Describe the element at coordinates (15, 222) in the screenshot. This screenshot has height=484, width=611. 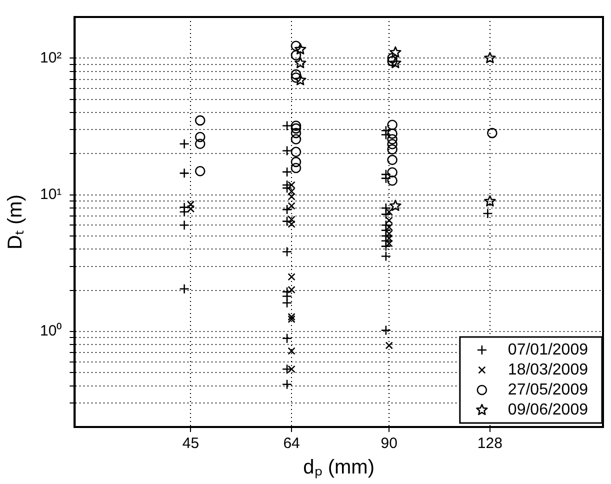
I see `y-axis-title: Dₜ (m)` at that location.